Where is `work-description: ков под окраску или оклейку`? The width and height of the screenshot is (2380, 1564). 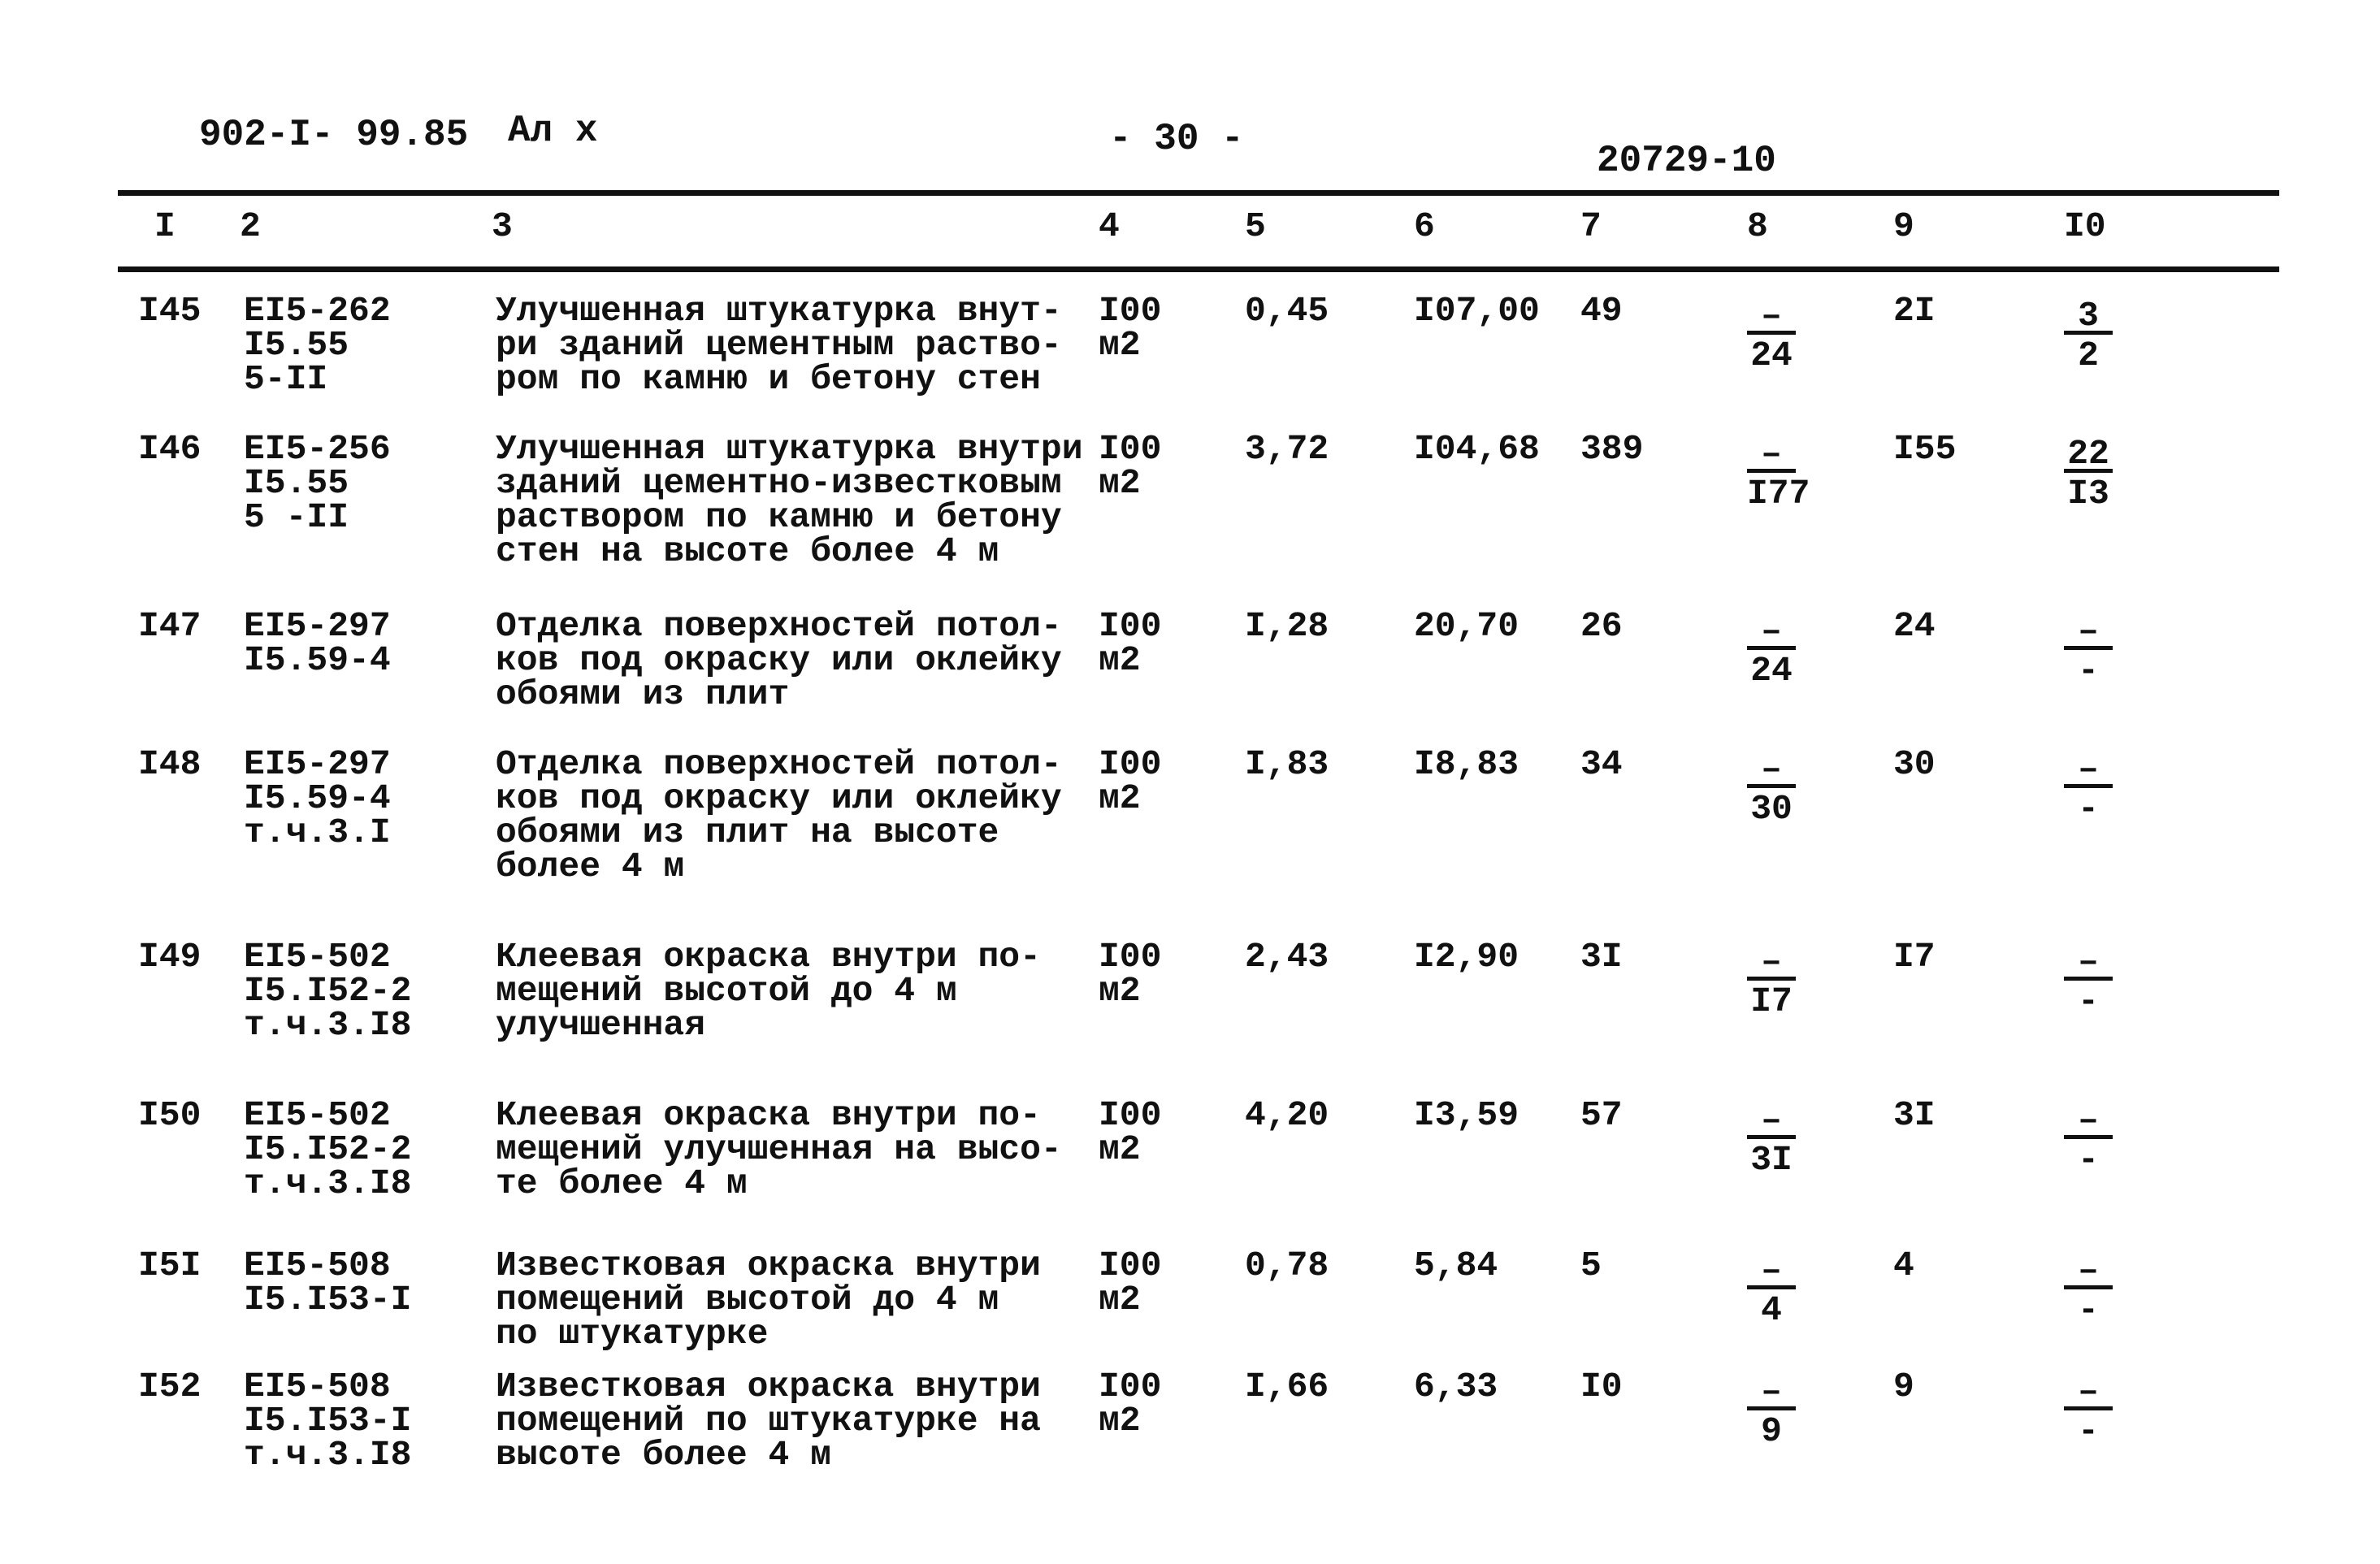 work-description: ков под окраску или оклейку is located at coordinates (779, 798).